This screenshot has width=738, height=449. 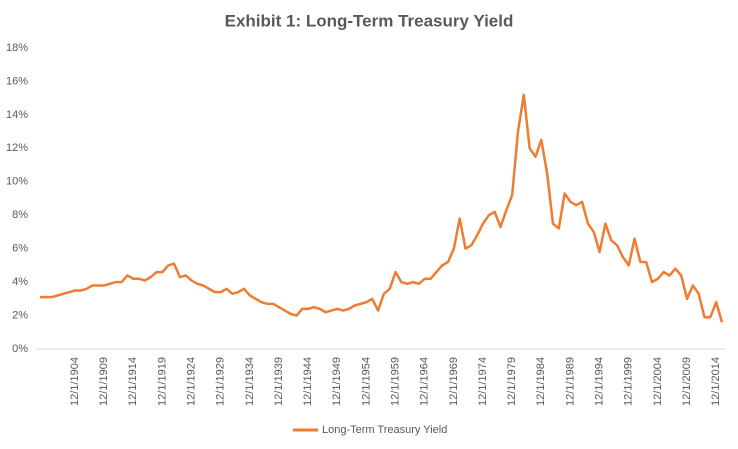 I want to click on x-tick-label: 12/1/1959, so click(x=395, y=381).